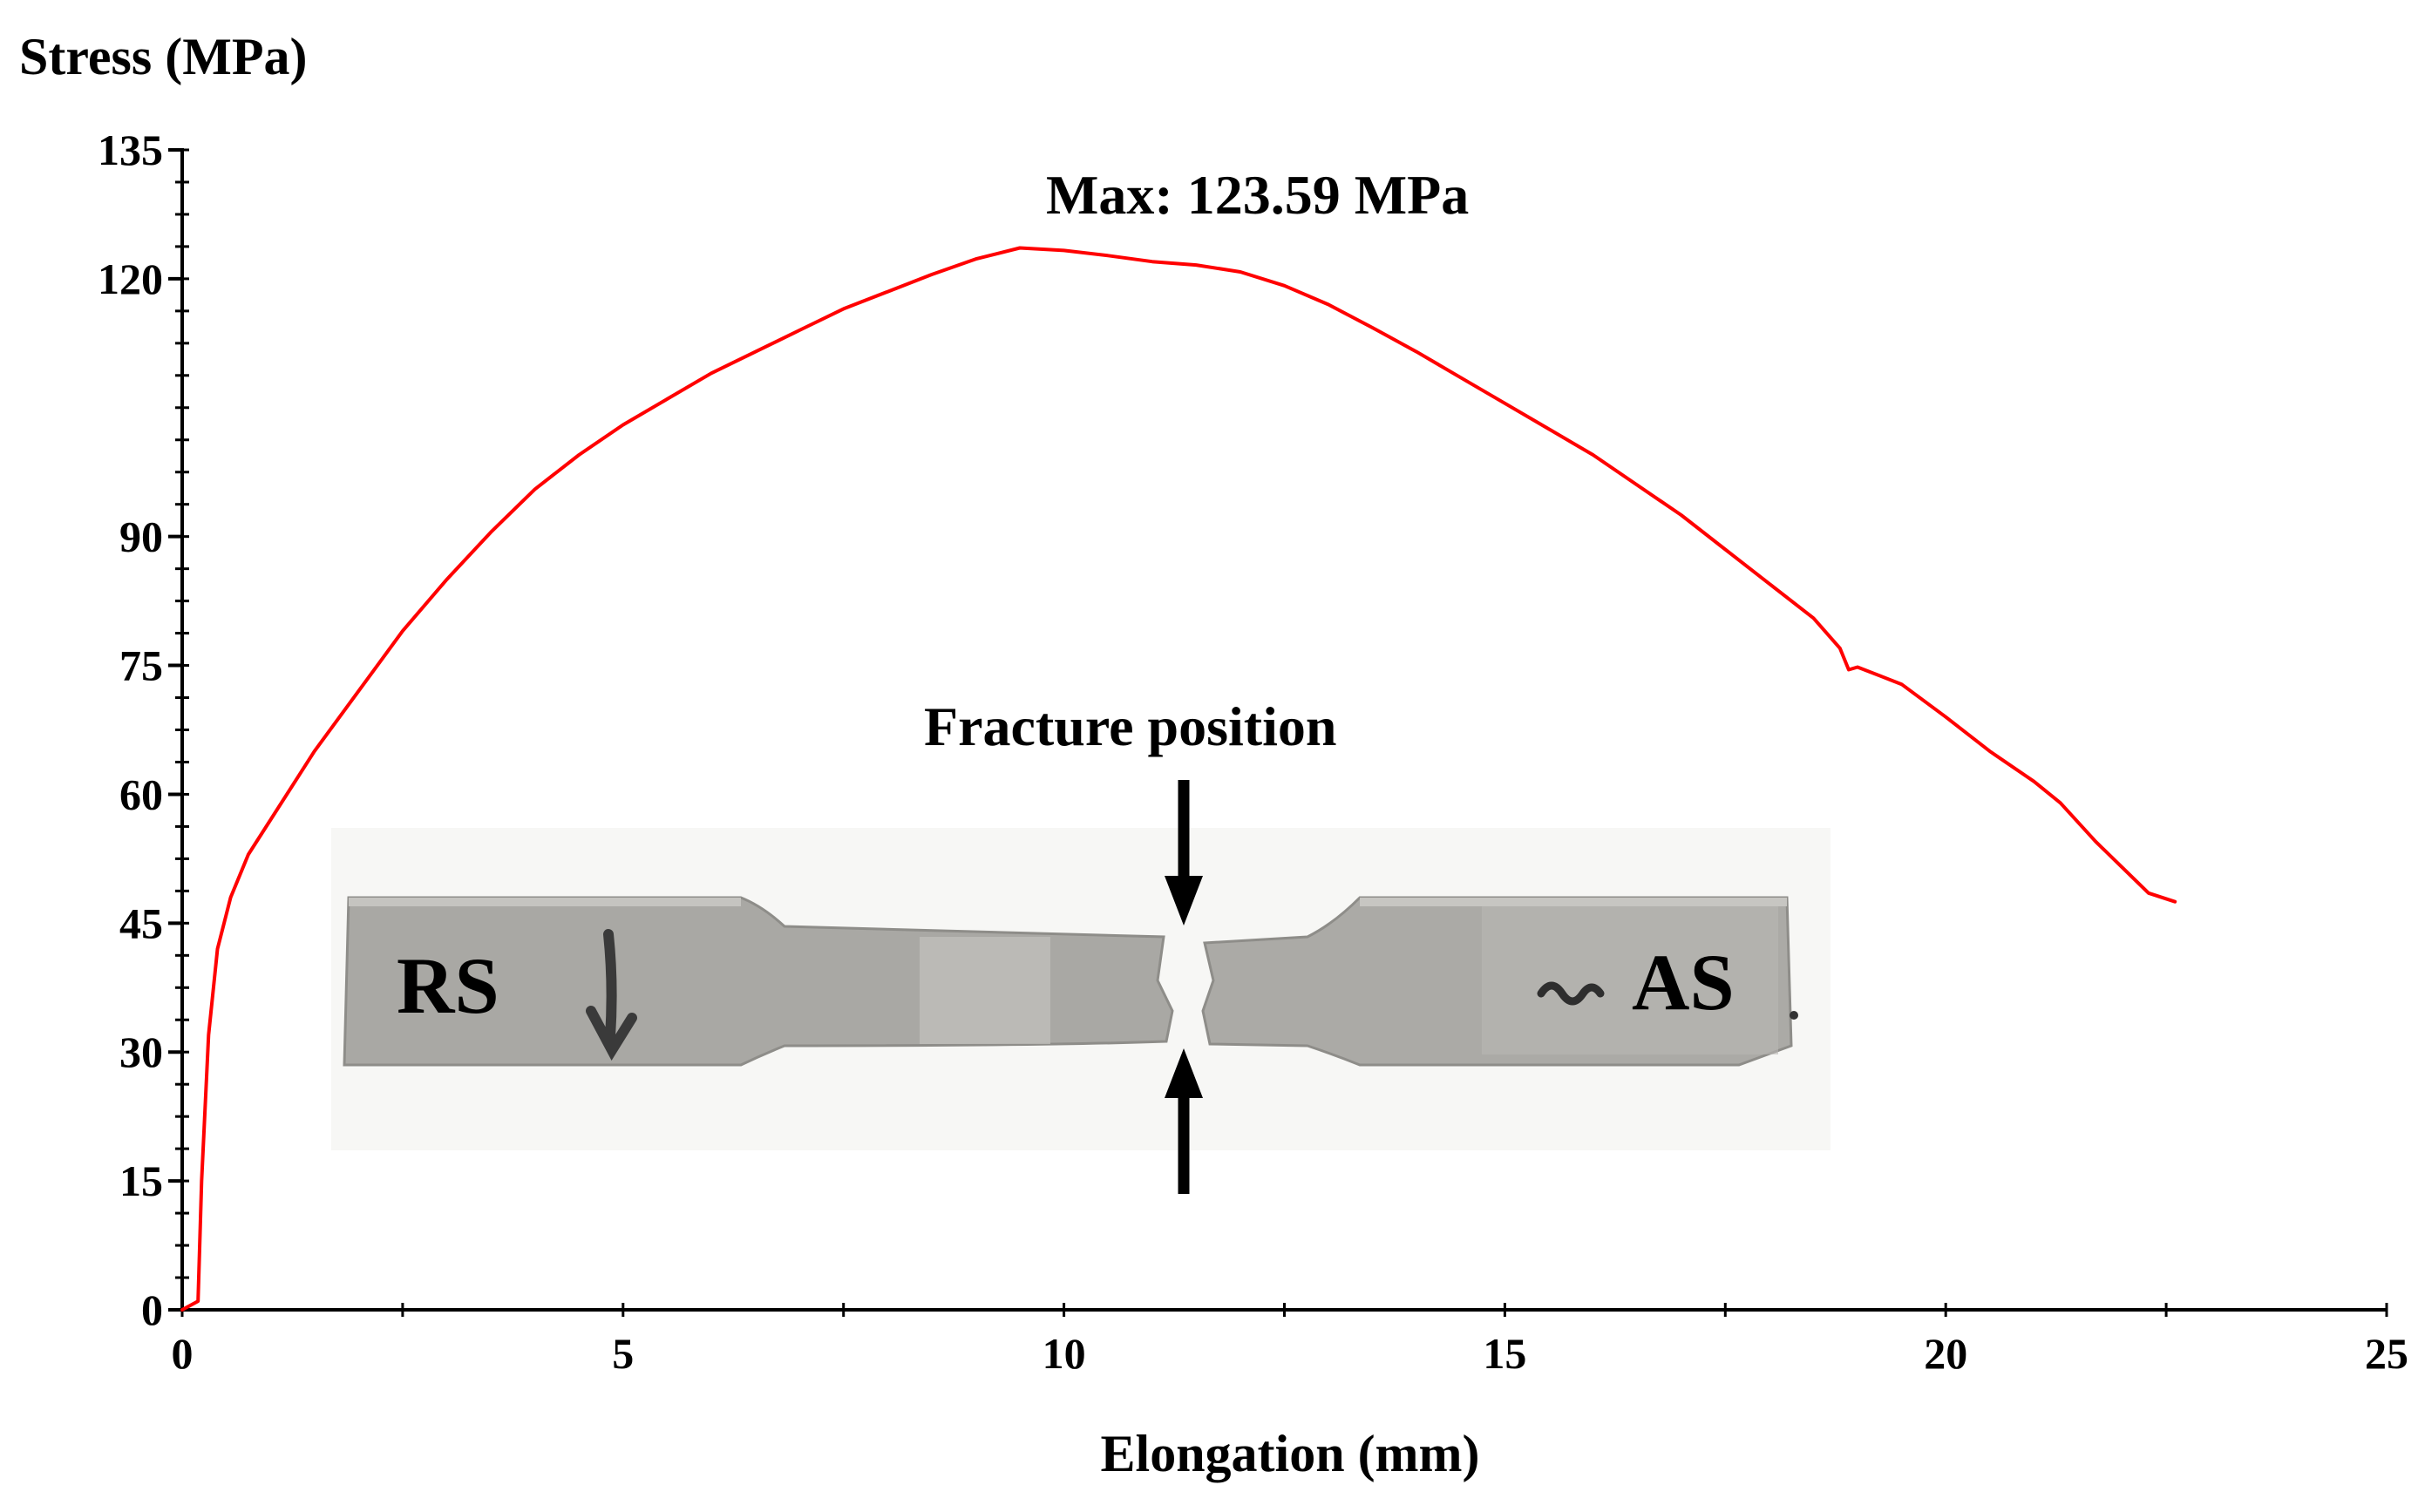 The width and height of the screenshot is (2418, 1512). What do you see at coordinates (985, 991) in the screenshot?
I see `specimen-left-shine` at bounding box center [985, 991].